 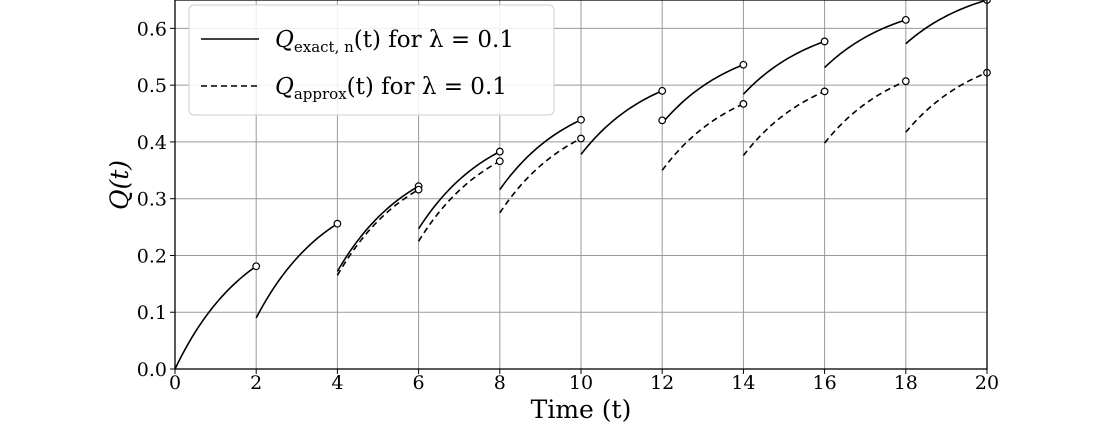 I want to click on x-tick-label: 10, so click(x=581, y=383).